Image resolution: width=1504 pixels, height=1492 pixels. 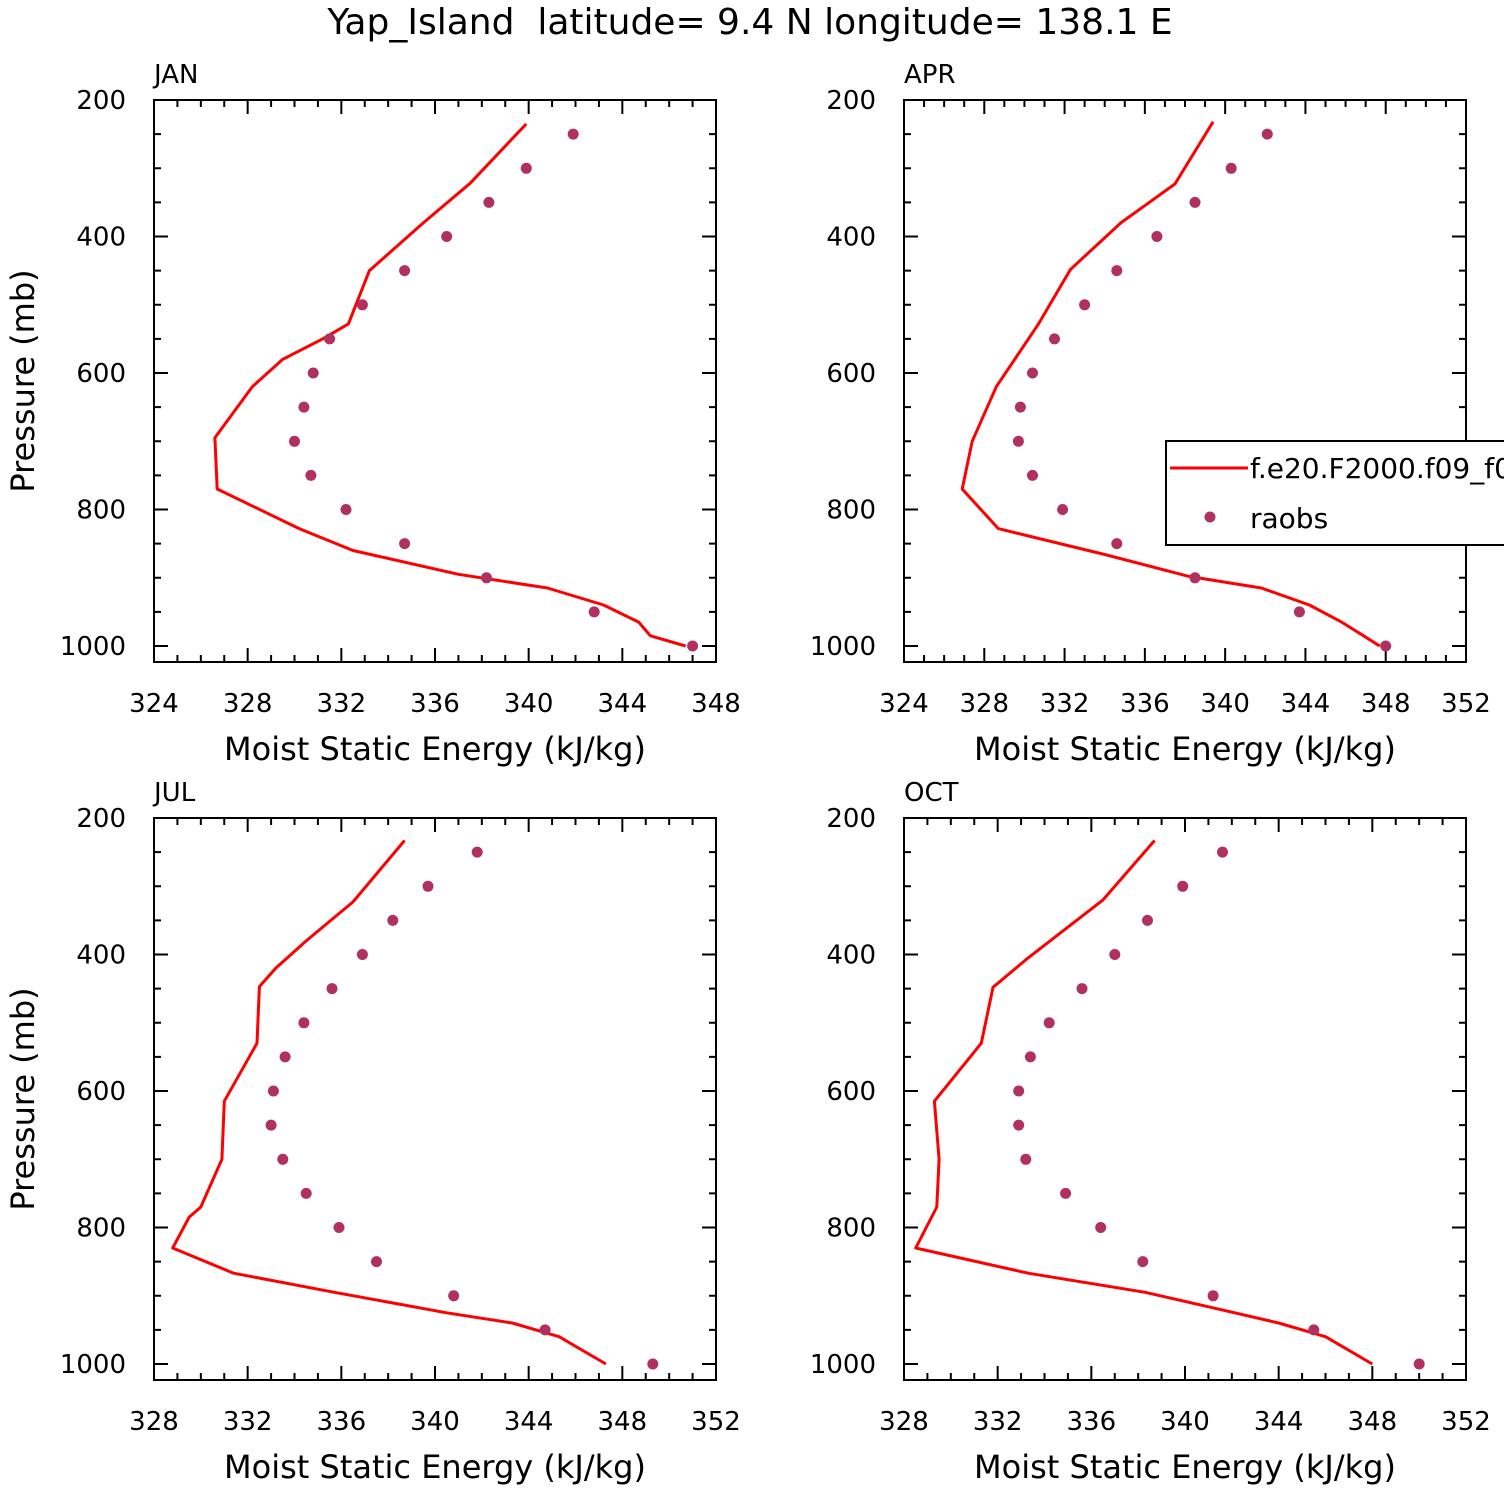 What do you see at coordinates (435, 749) in the screenshot?
I see `x-axis-title-jan: Moist Static Energy (kJ/kg)` at bounding box center [435, 749].